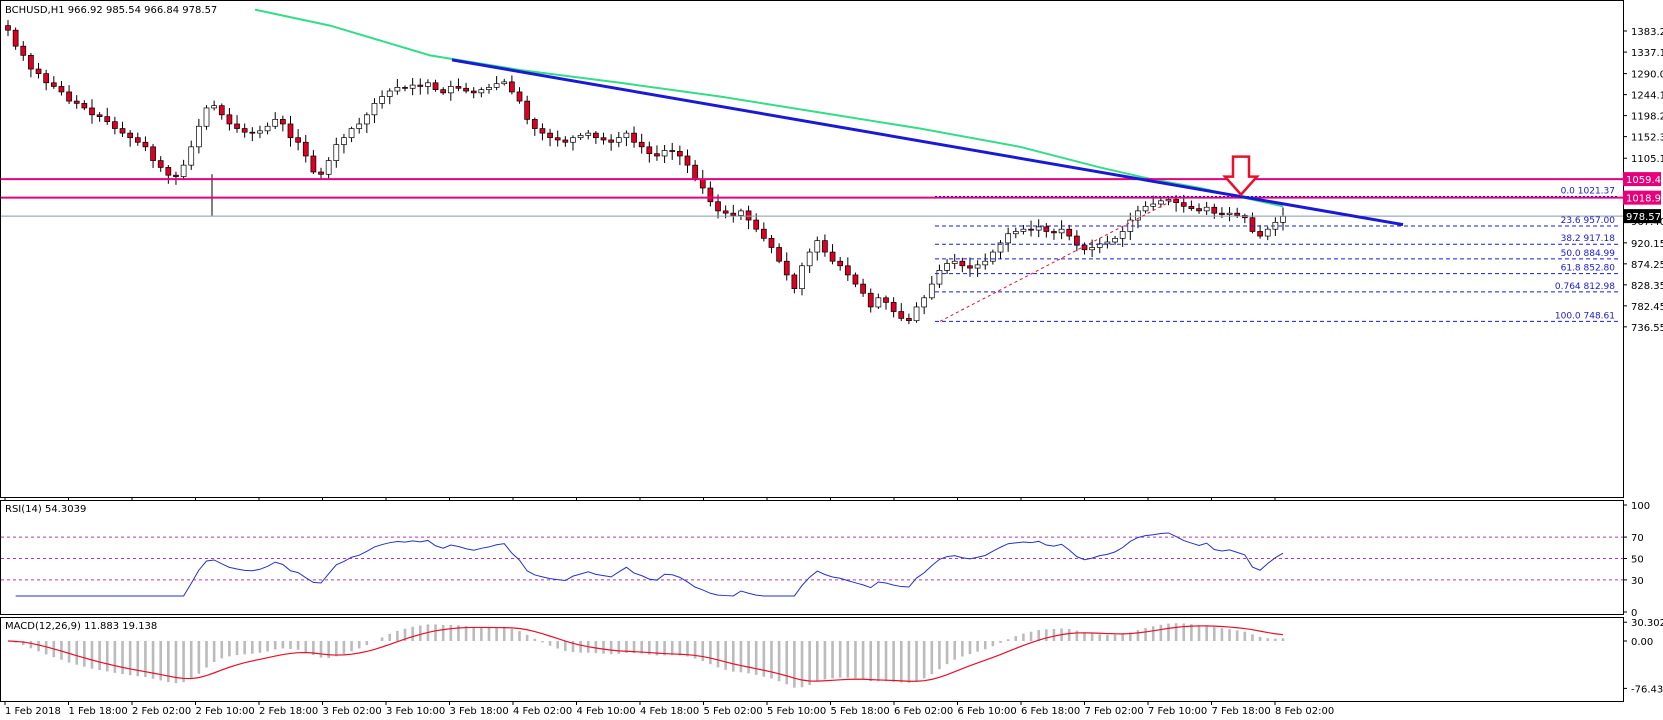 The width and height of the screenshot is (1663, 720). I want to click on time-tick-label: 7 Feb 02:00, so click(1114, 711).